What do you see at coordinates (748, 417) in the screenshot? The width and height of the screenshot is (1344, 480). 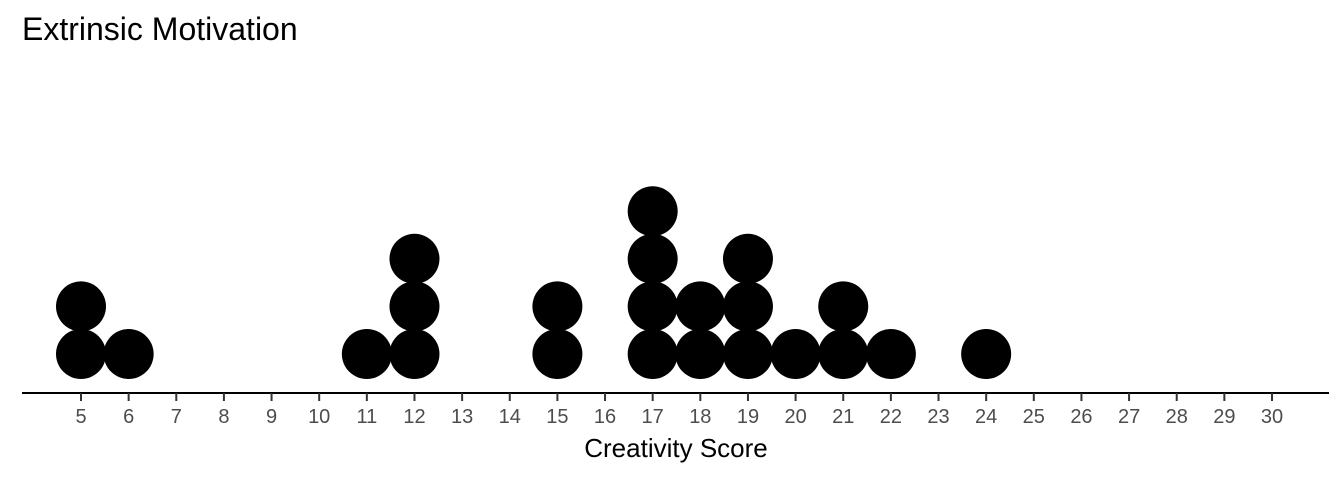 I see `x-tick-label: 19` at bounding box center [748, 417].